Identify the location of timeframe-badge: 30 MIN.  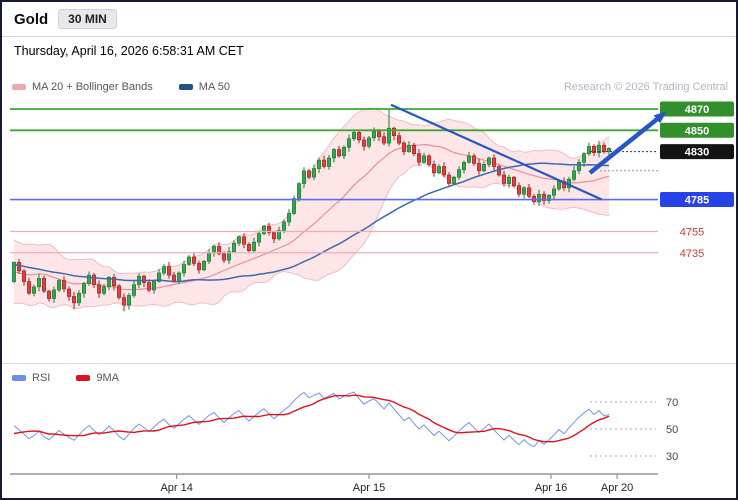
(87, 19).